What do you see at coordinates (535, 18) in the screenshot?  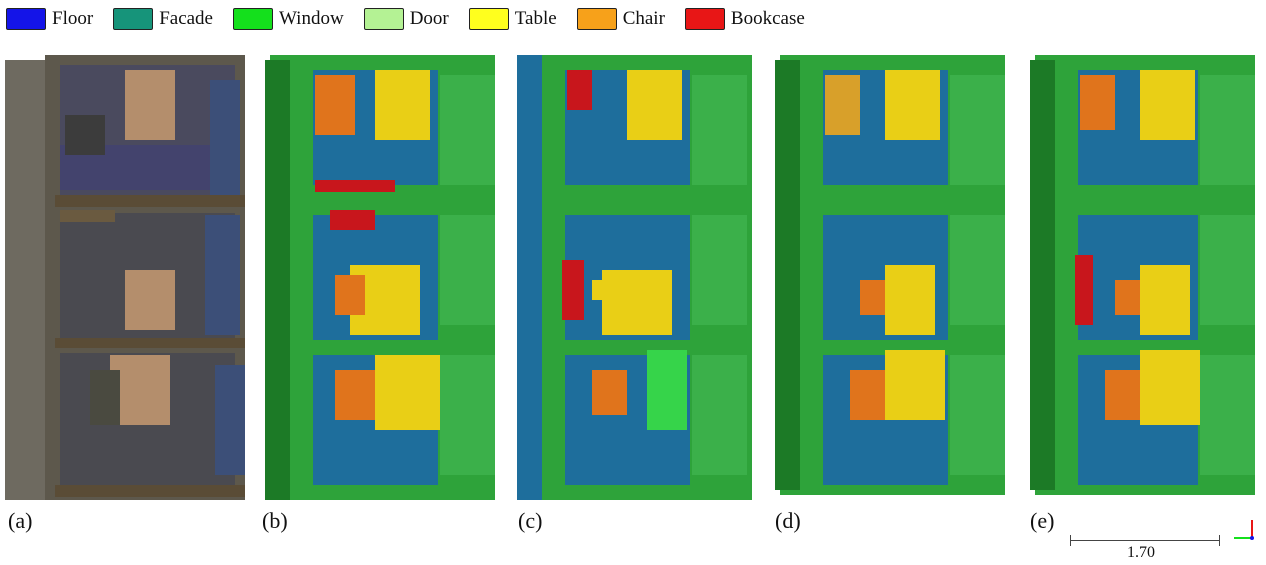 I see `legend-label-table: Table` at bounding box center [535, 18].